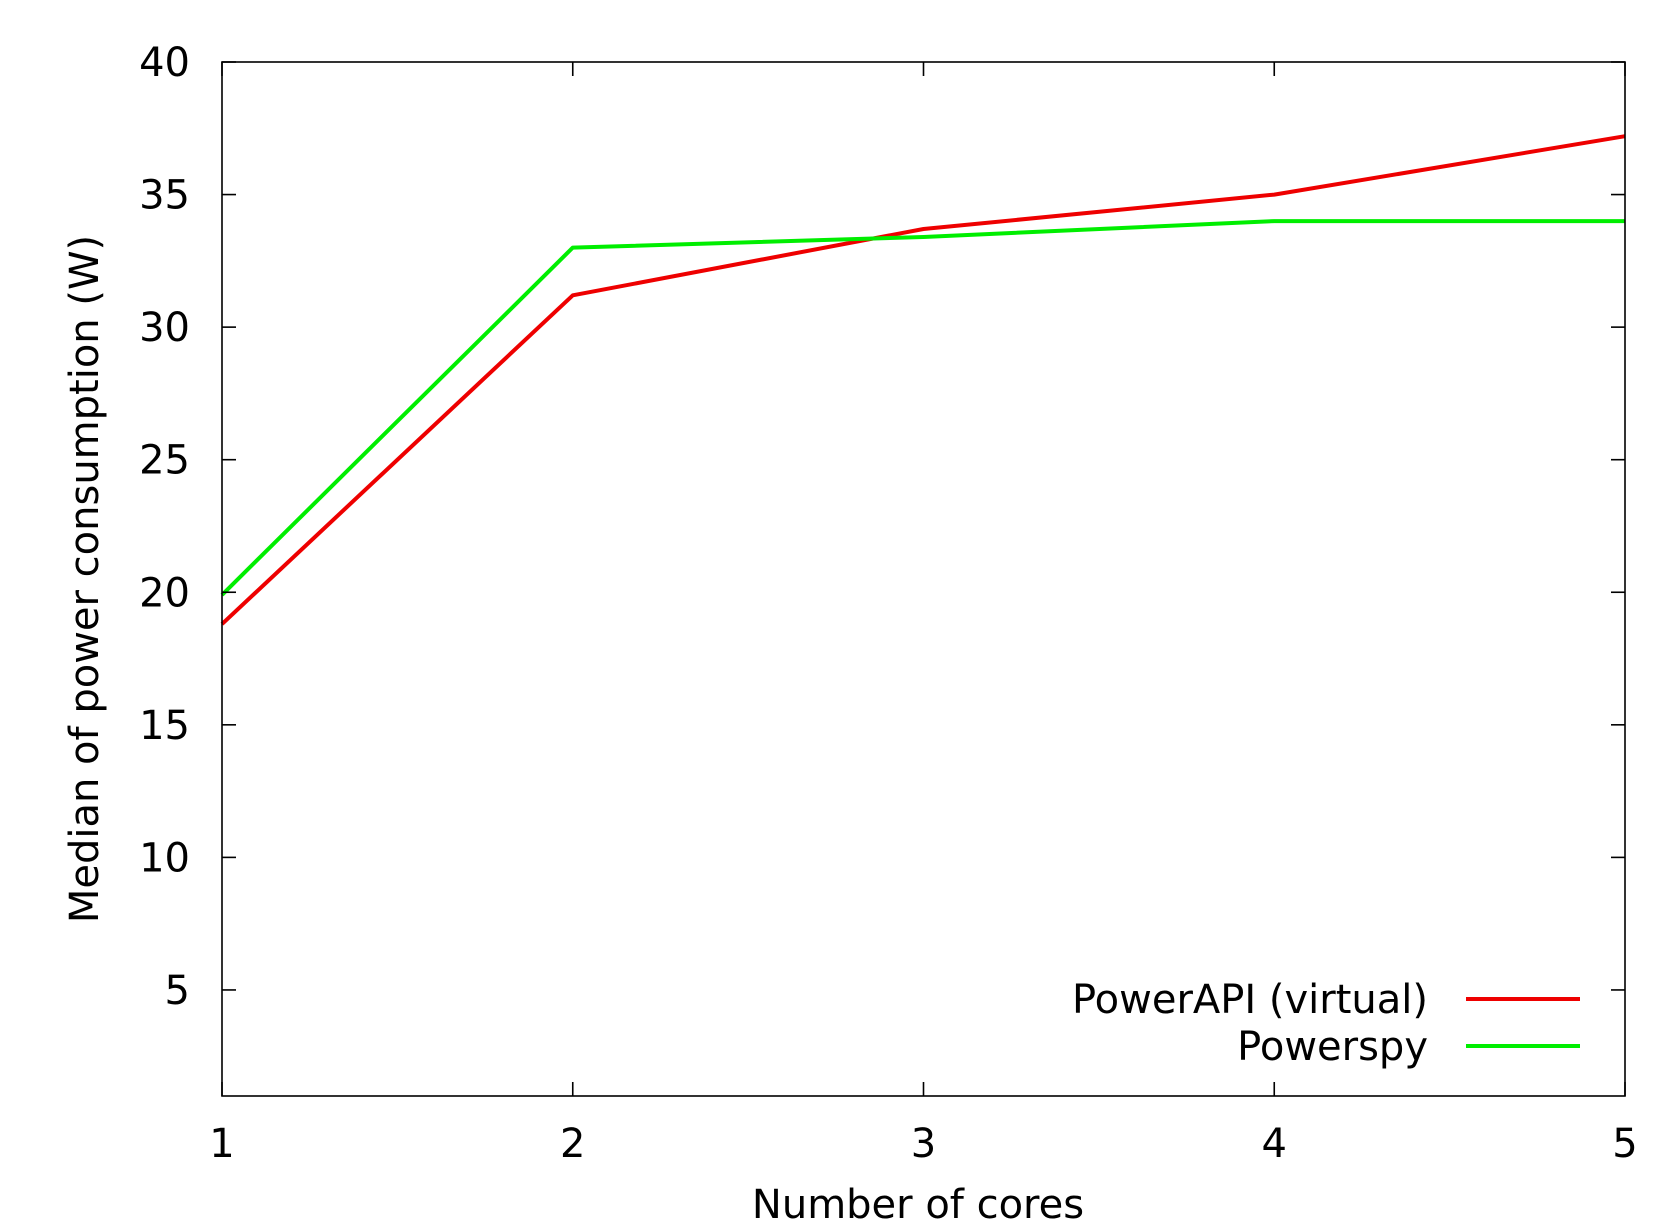 This screenshot has height=1231, width=1676. I want to click on y-tick-label: 25, so click(164, 461).